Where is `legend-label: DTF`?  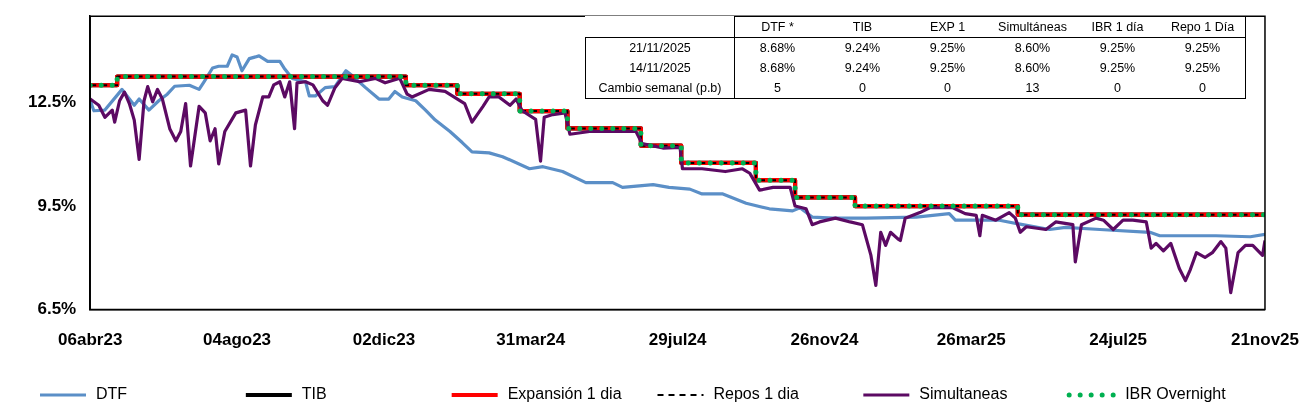
legend-label: DTF is located at coordinates (112, 394).